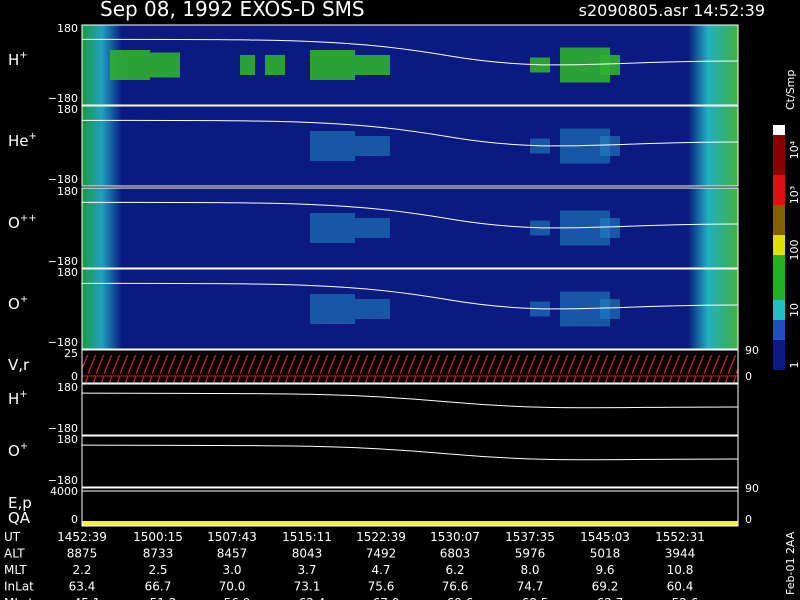 The height and width of the screenshot is (600, 800). I want to click on y-tick-label: 4000, so click(64, 491).